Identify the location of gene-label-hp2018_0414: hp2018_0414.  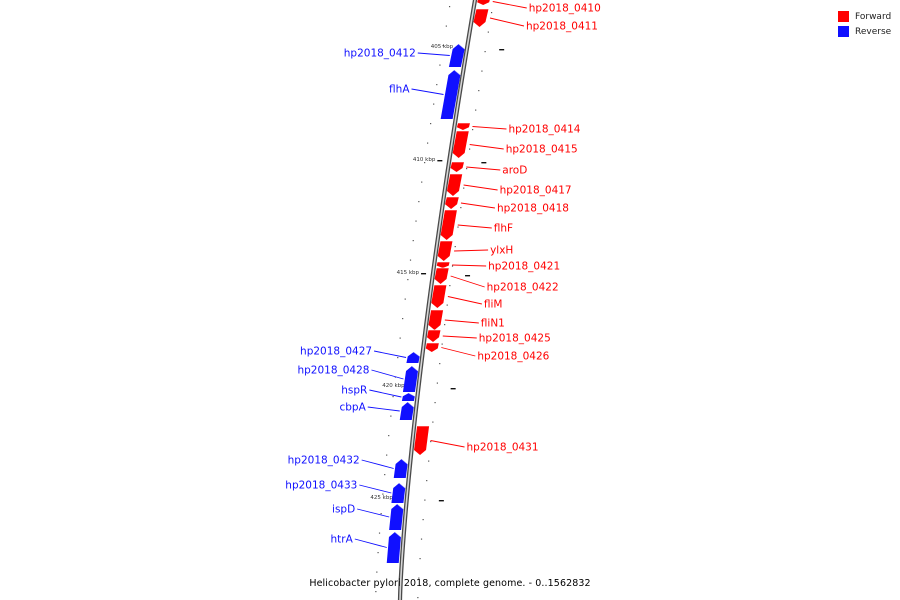
(526, 130).